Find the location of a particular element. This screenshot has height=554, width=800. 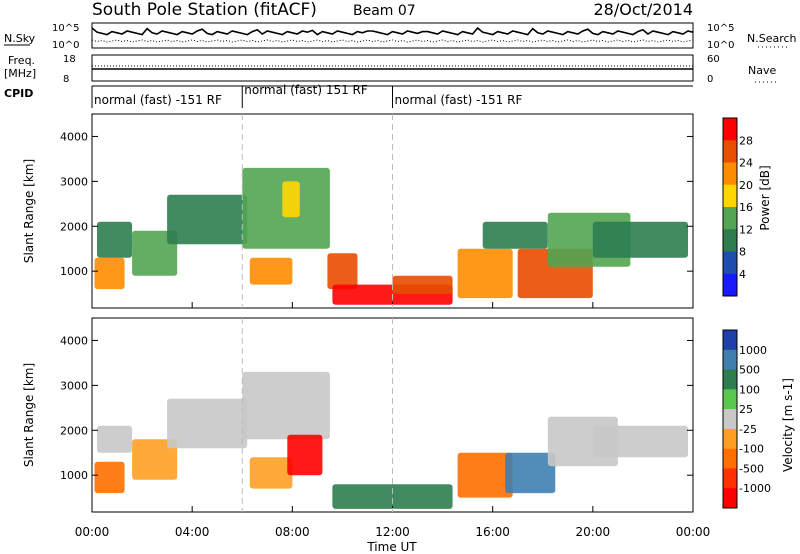

power-colorbar-label: Power [dB] is located at coordinates (765, 197).